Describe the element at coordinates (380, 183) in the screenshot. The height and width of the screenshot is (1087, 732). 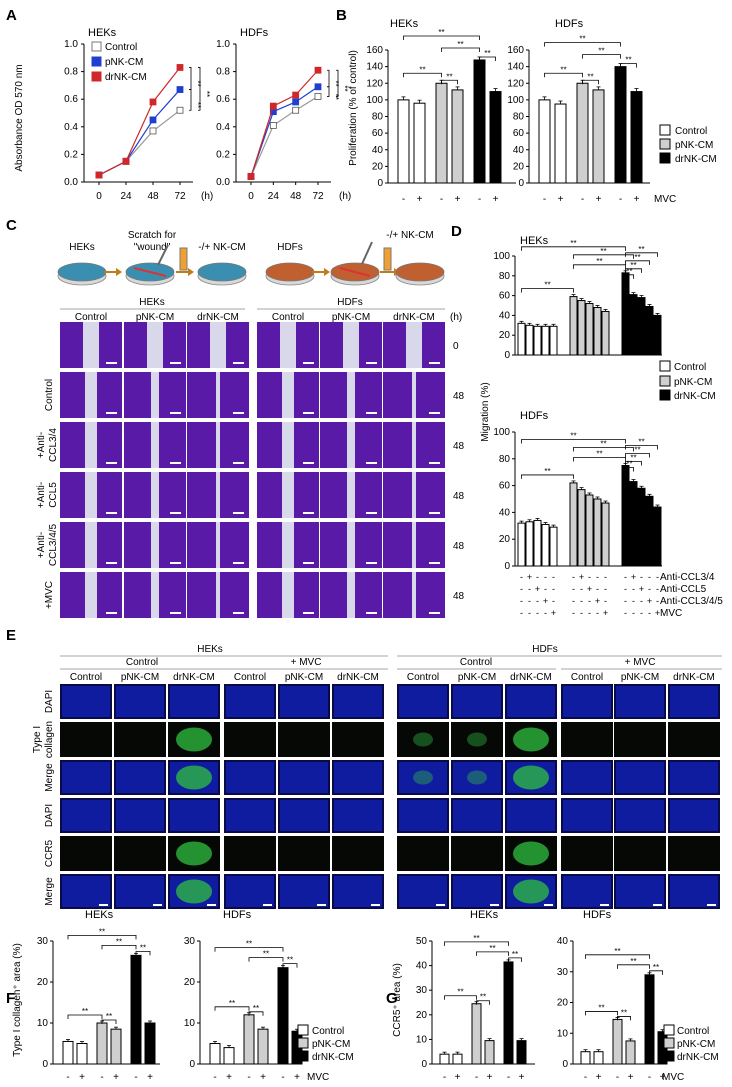
I see `y-tick-label: 0` at that location.